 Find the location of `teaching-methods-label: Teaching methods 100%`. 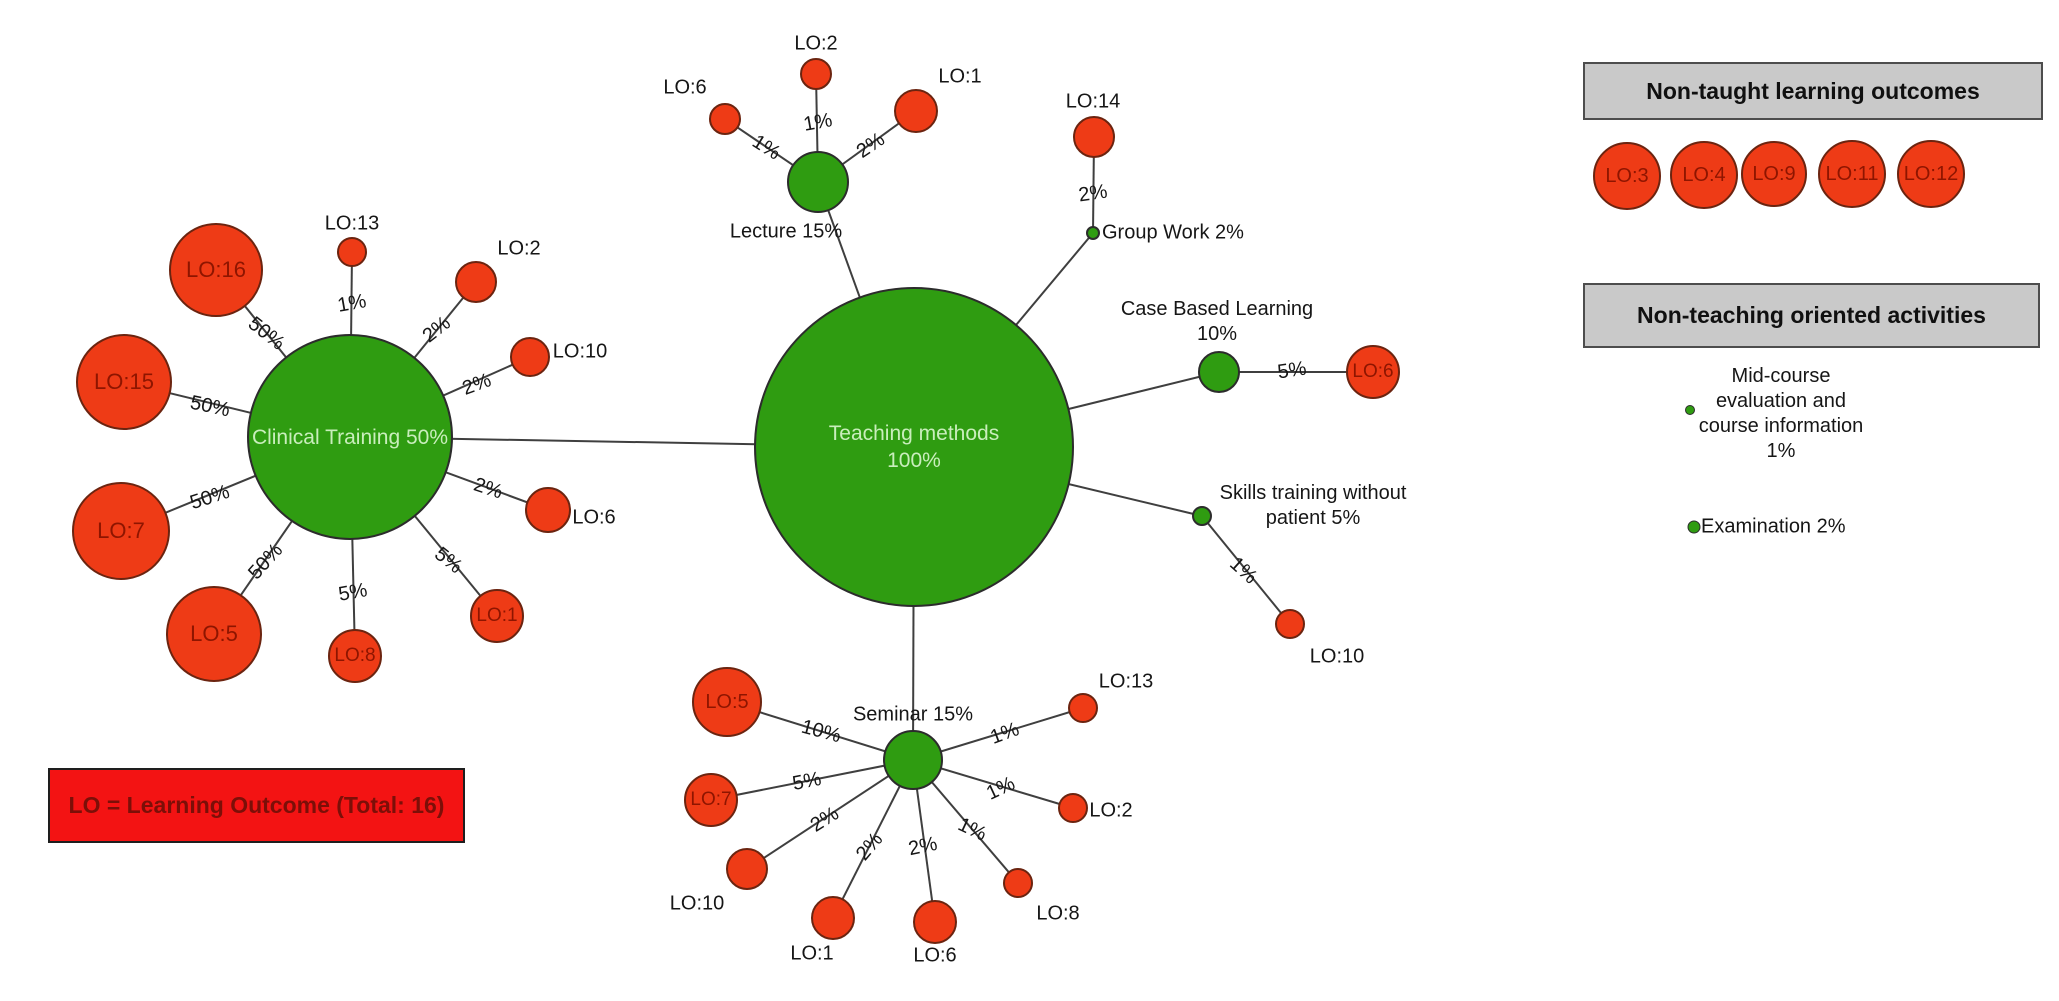

teaching-methods-label: Teaching methods 100% is located at coordinates (914, 447).